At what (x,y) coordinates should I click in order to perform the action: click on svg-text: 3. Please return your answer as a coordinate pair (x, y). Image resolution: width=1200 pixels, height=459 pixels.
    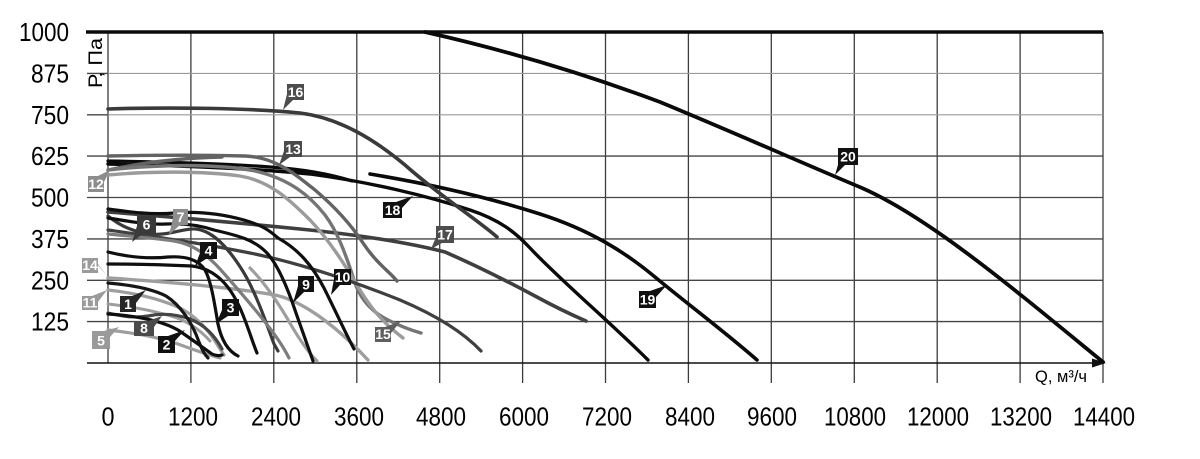
    Looking at the image, I should click on (231, 308).